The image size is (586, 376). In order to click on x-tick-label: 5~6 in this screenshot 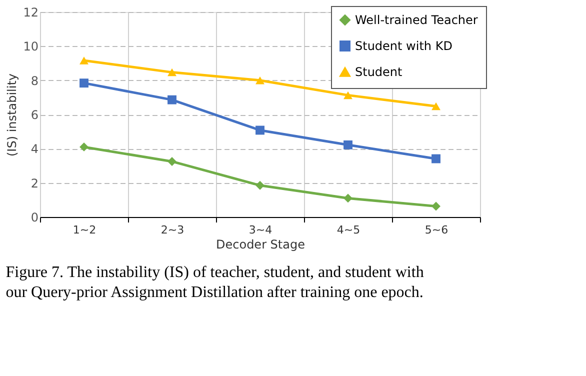, I will do `click(436, 230)`.